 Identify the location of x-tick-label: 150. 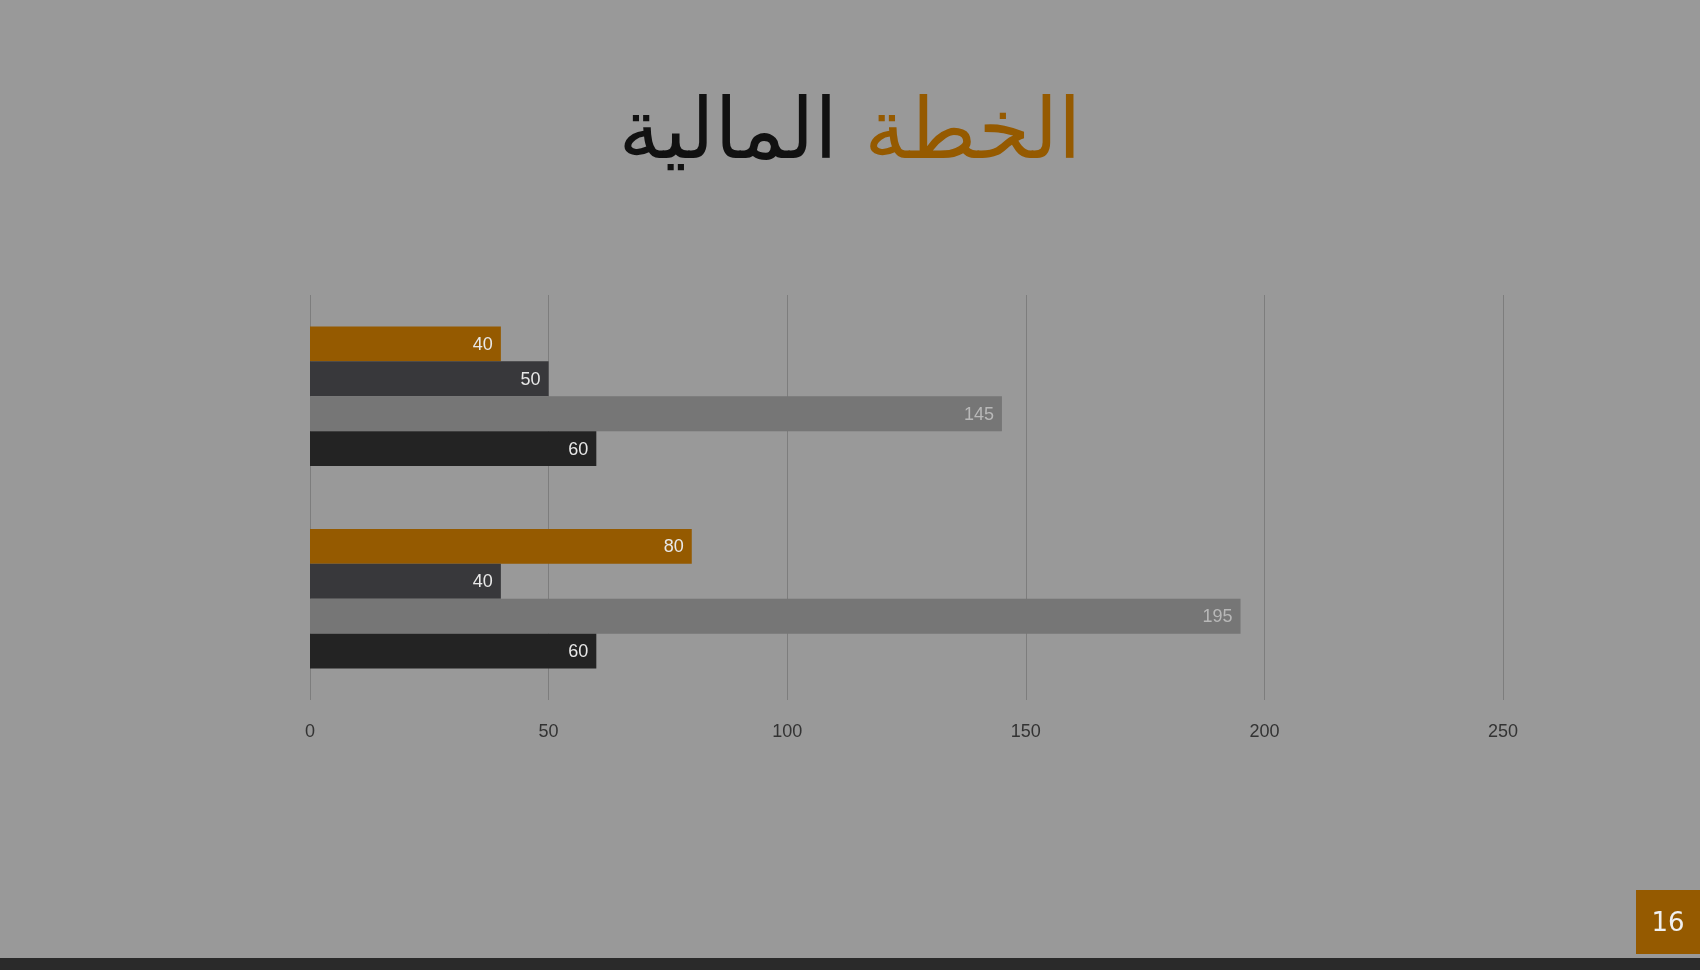
(1025, 731).